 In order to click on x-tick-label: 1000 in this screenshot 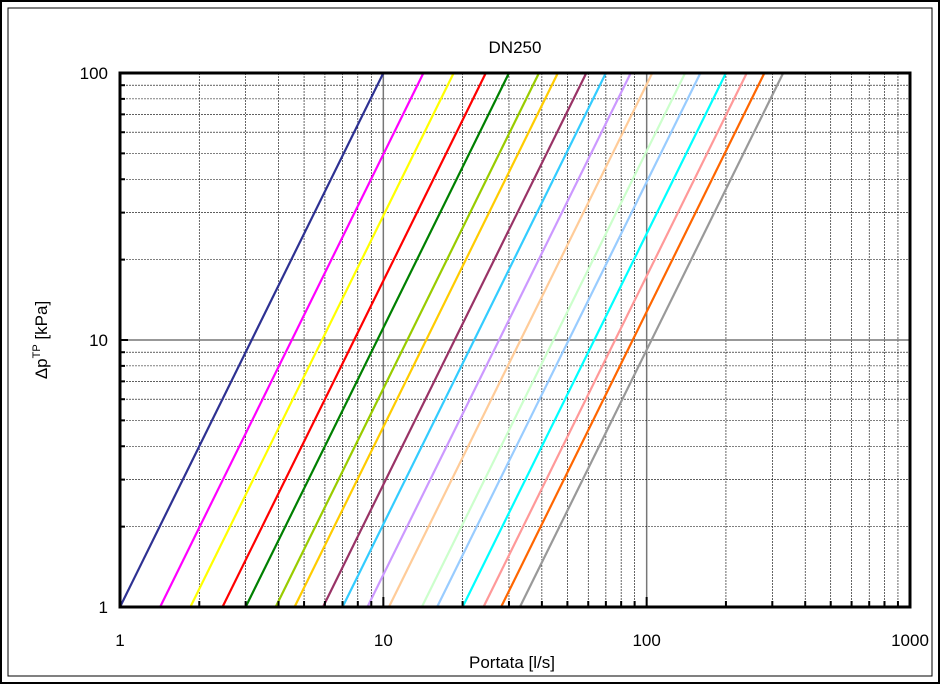, I will do `click(910, 640)`.